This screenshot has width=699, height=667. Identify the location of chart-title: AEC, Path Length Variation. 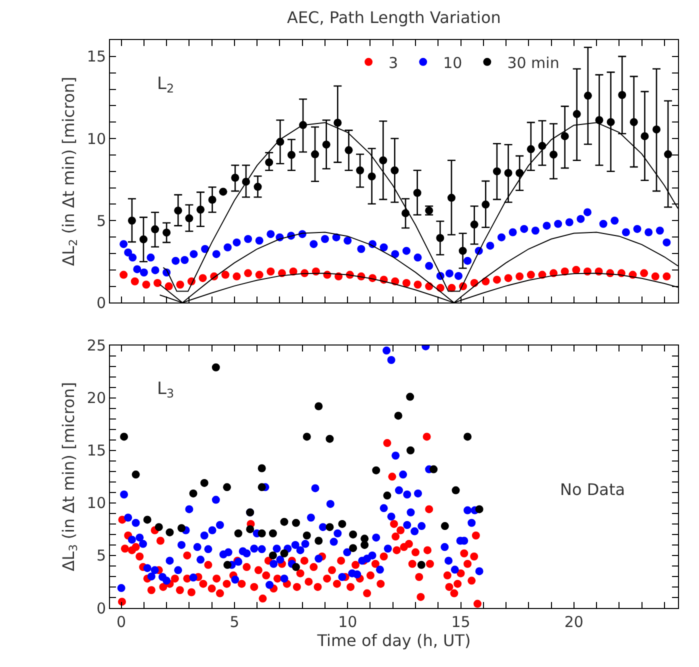
(394, 17).